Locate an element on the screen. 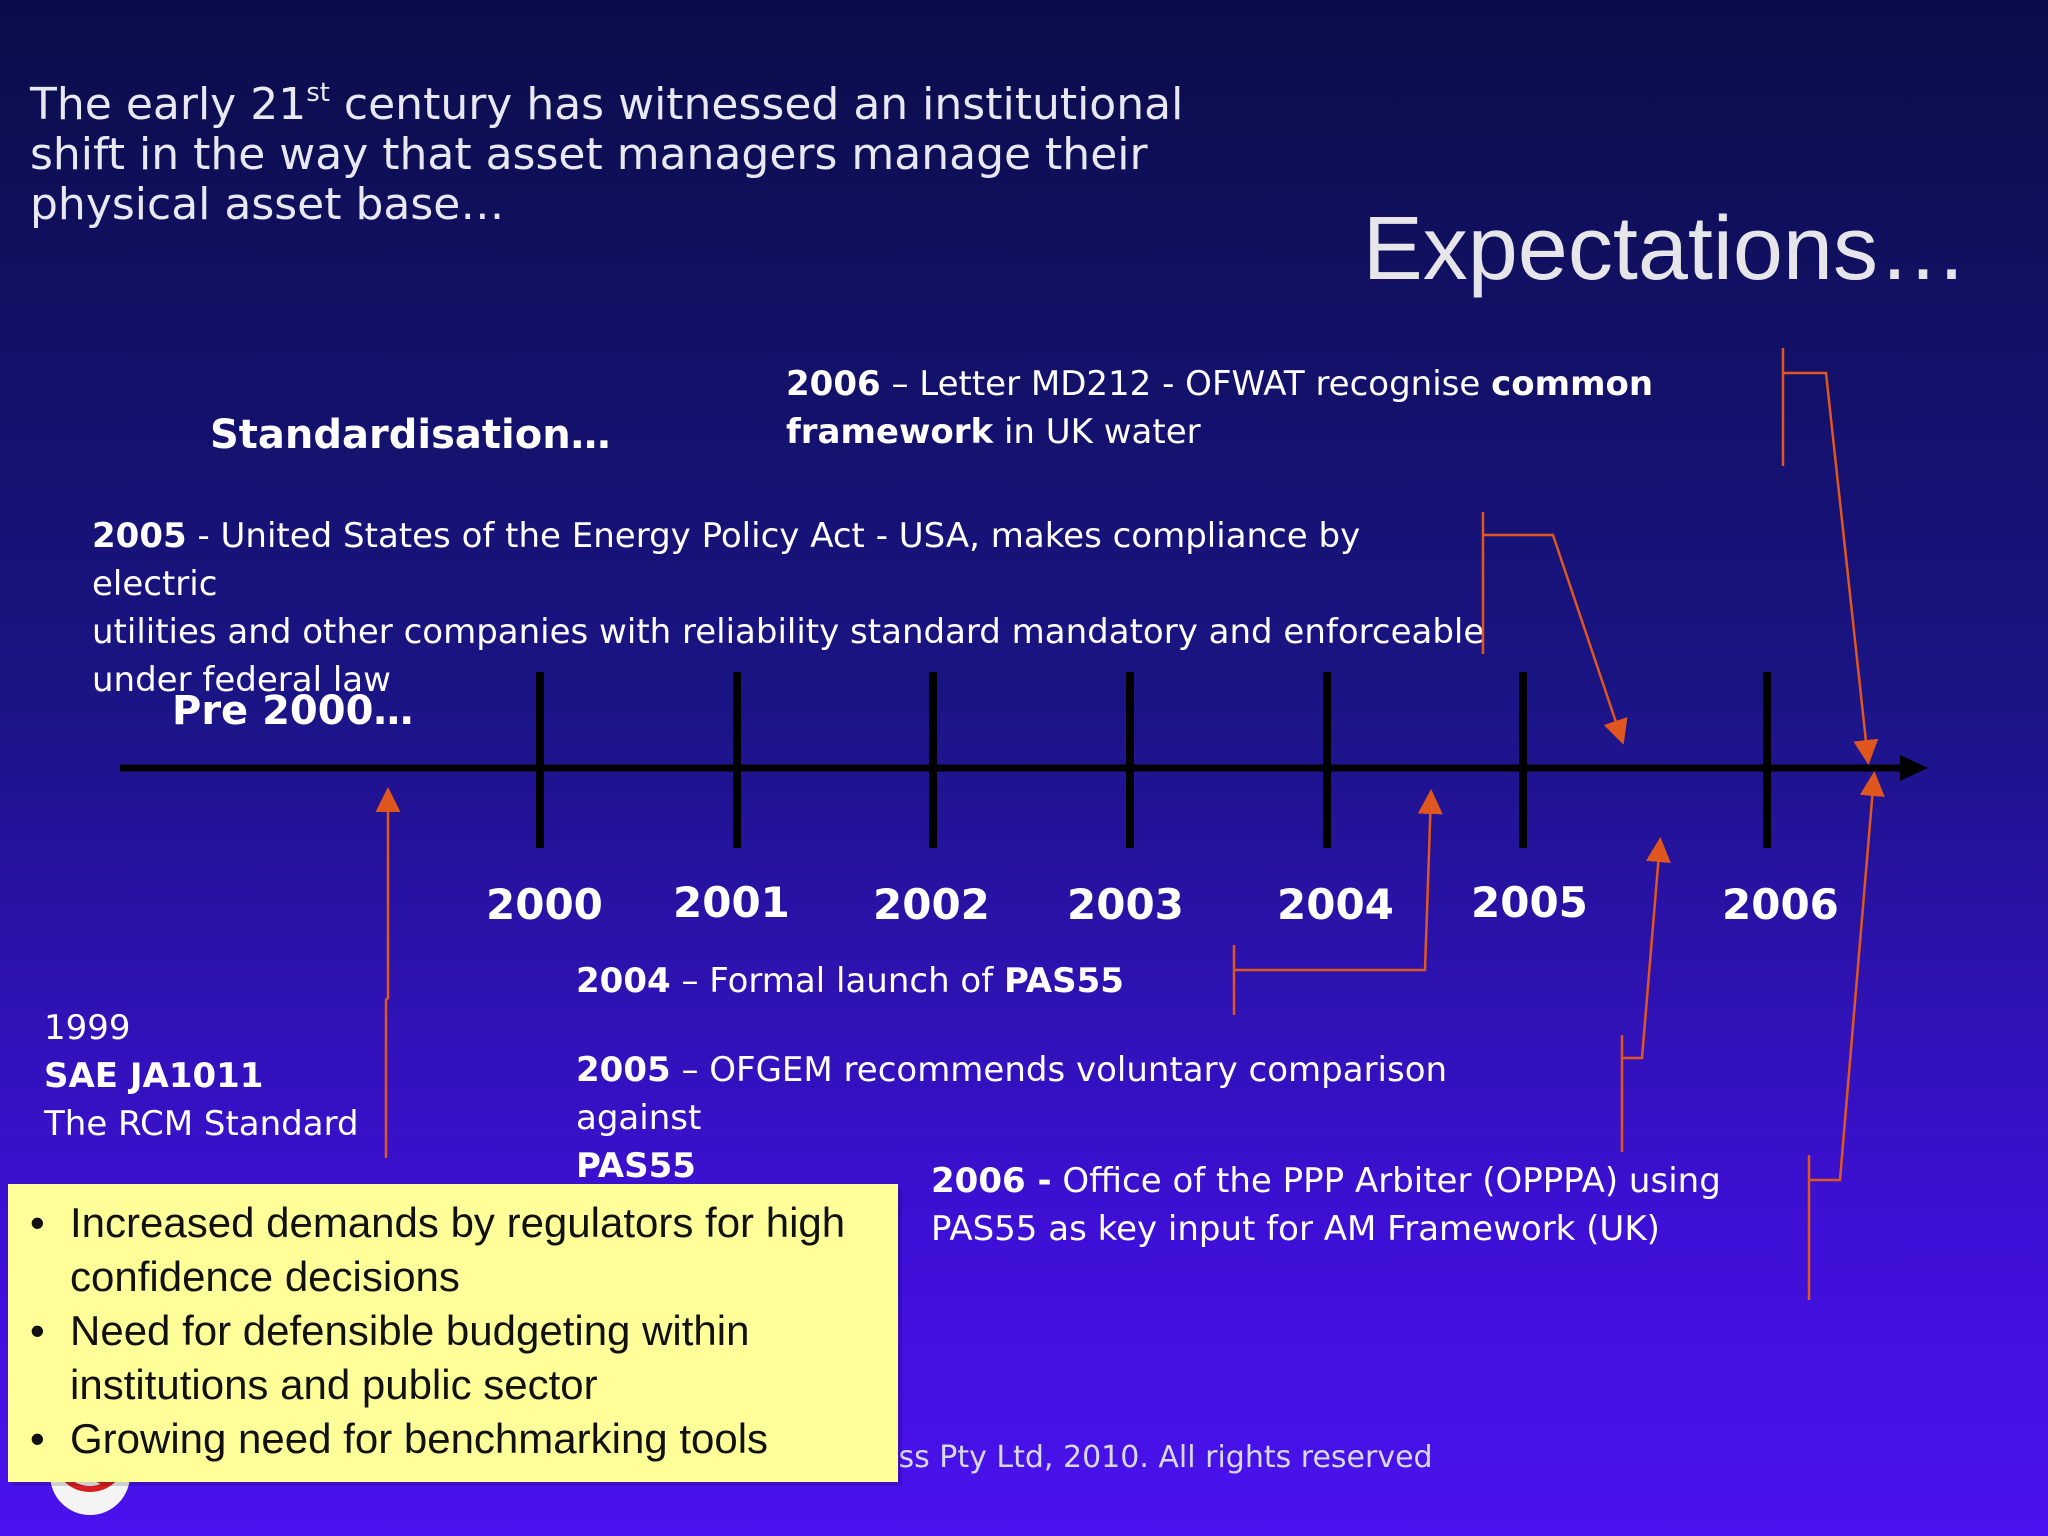 This screenshot has height=1536, width=2048. year-label-2006: 2006 is located at coordinates (1780, 904).